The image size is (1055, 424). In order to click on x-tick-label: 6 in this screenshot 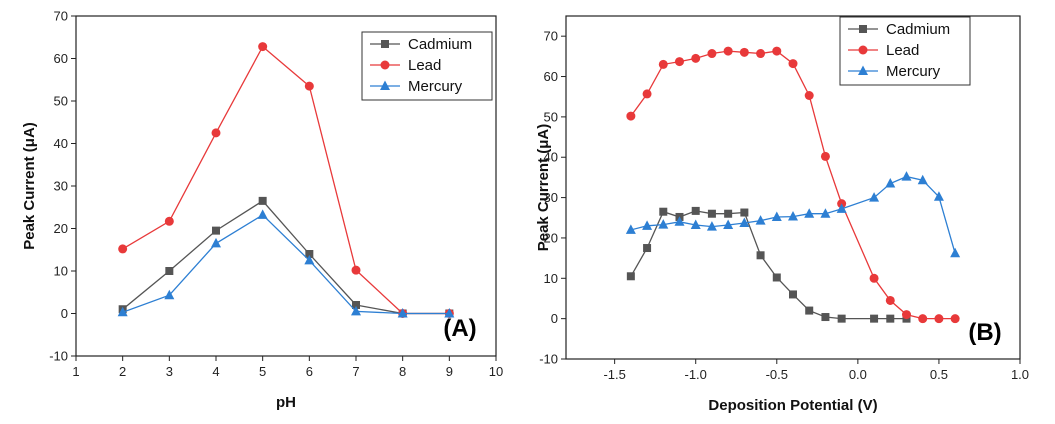, I will do `click(309, 371)`.